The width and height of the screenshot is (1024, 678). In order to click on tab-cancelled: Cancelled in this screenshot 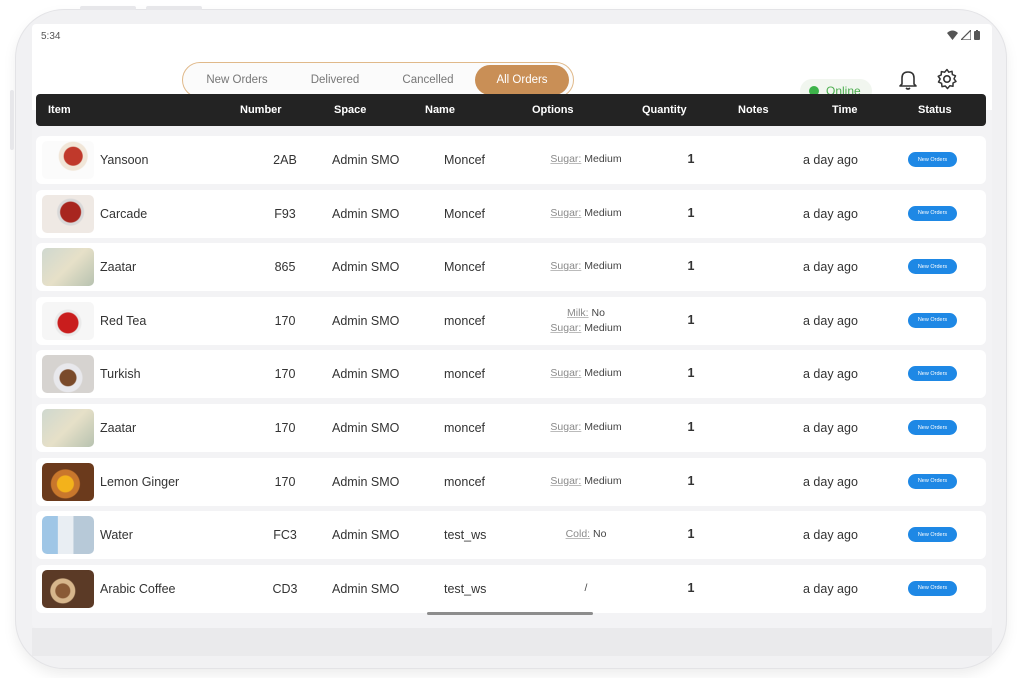, I will do `click(428, 80)`.